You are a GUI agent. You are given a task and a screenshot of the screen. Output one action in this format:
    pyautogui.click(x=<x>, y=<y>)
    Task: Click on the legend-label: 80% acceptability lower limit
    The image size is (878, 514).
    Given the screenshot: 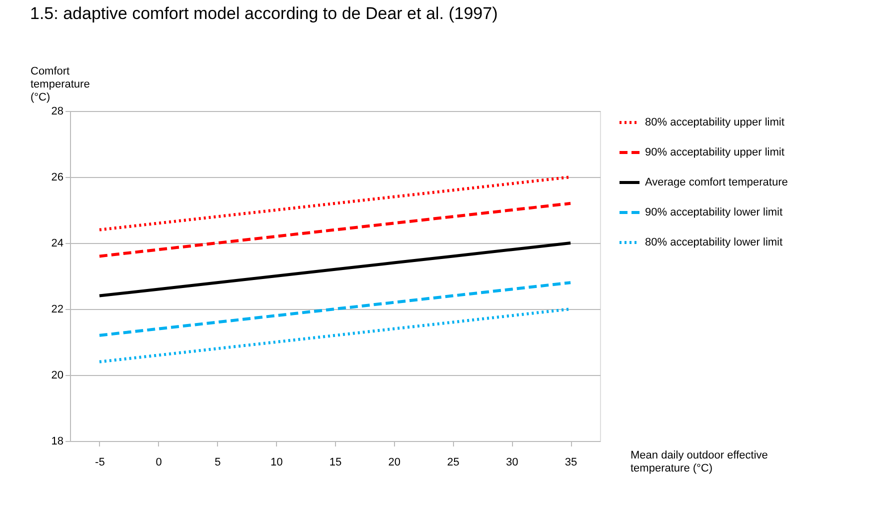 What is the action you would take?
    pyautogui.click(x=714, y=242)
    